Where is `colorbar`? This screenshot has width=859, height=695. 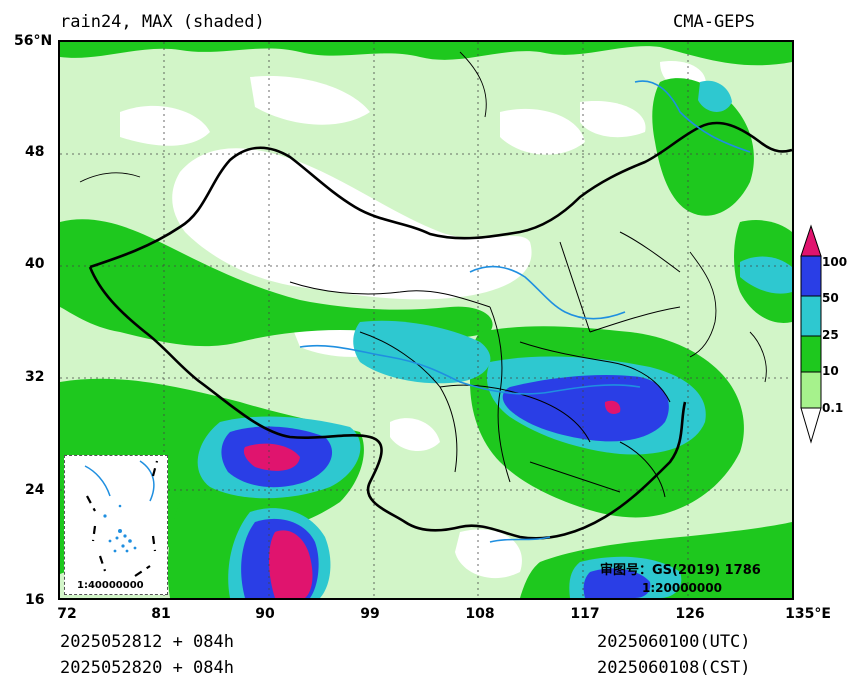 colorbar is located at coordinates (811, 334).